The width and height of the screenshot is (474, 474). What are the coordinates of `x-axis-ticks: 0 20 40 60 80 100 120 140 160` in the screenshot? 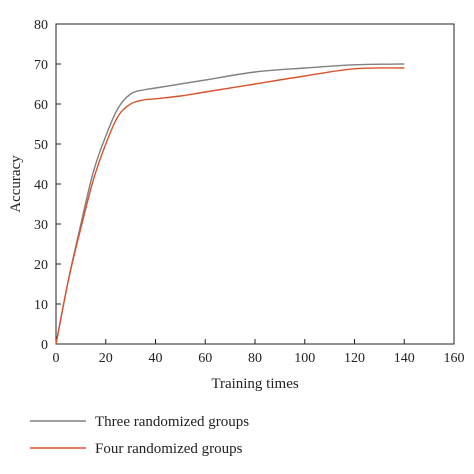 It's located at (259, 352).